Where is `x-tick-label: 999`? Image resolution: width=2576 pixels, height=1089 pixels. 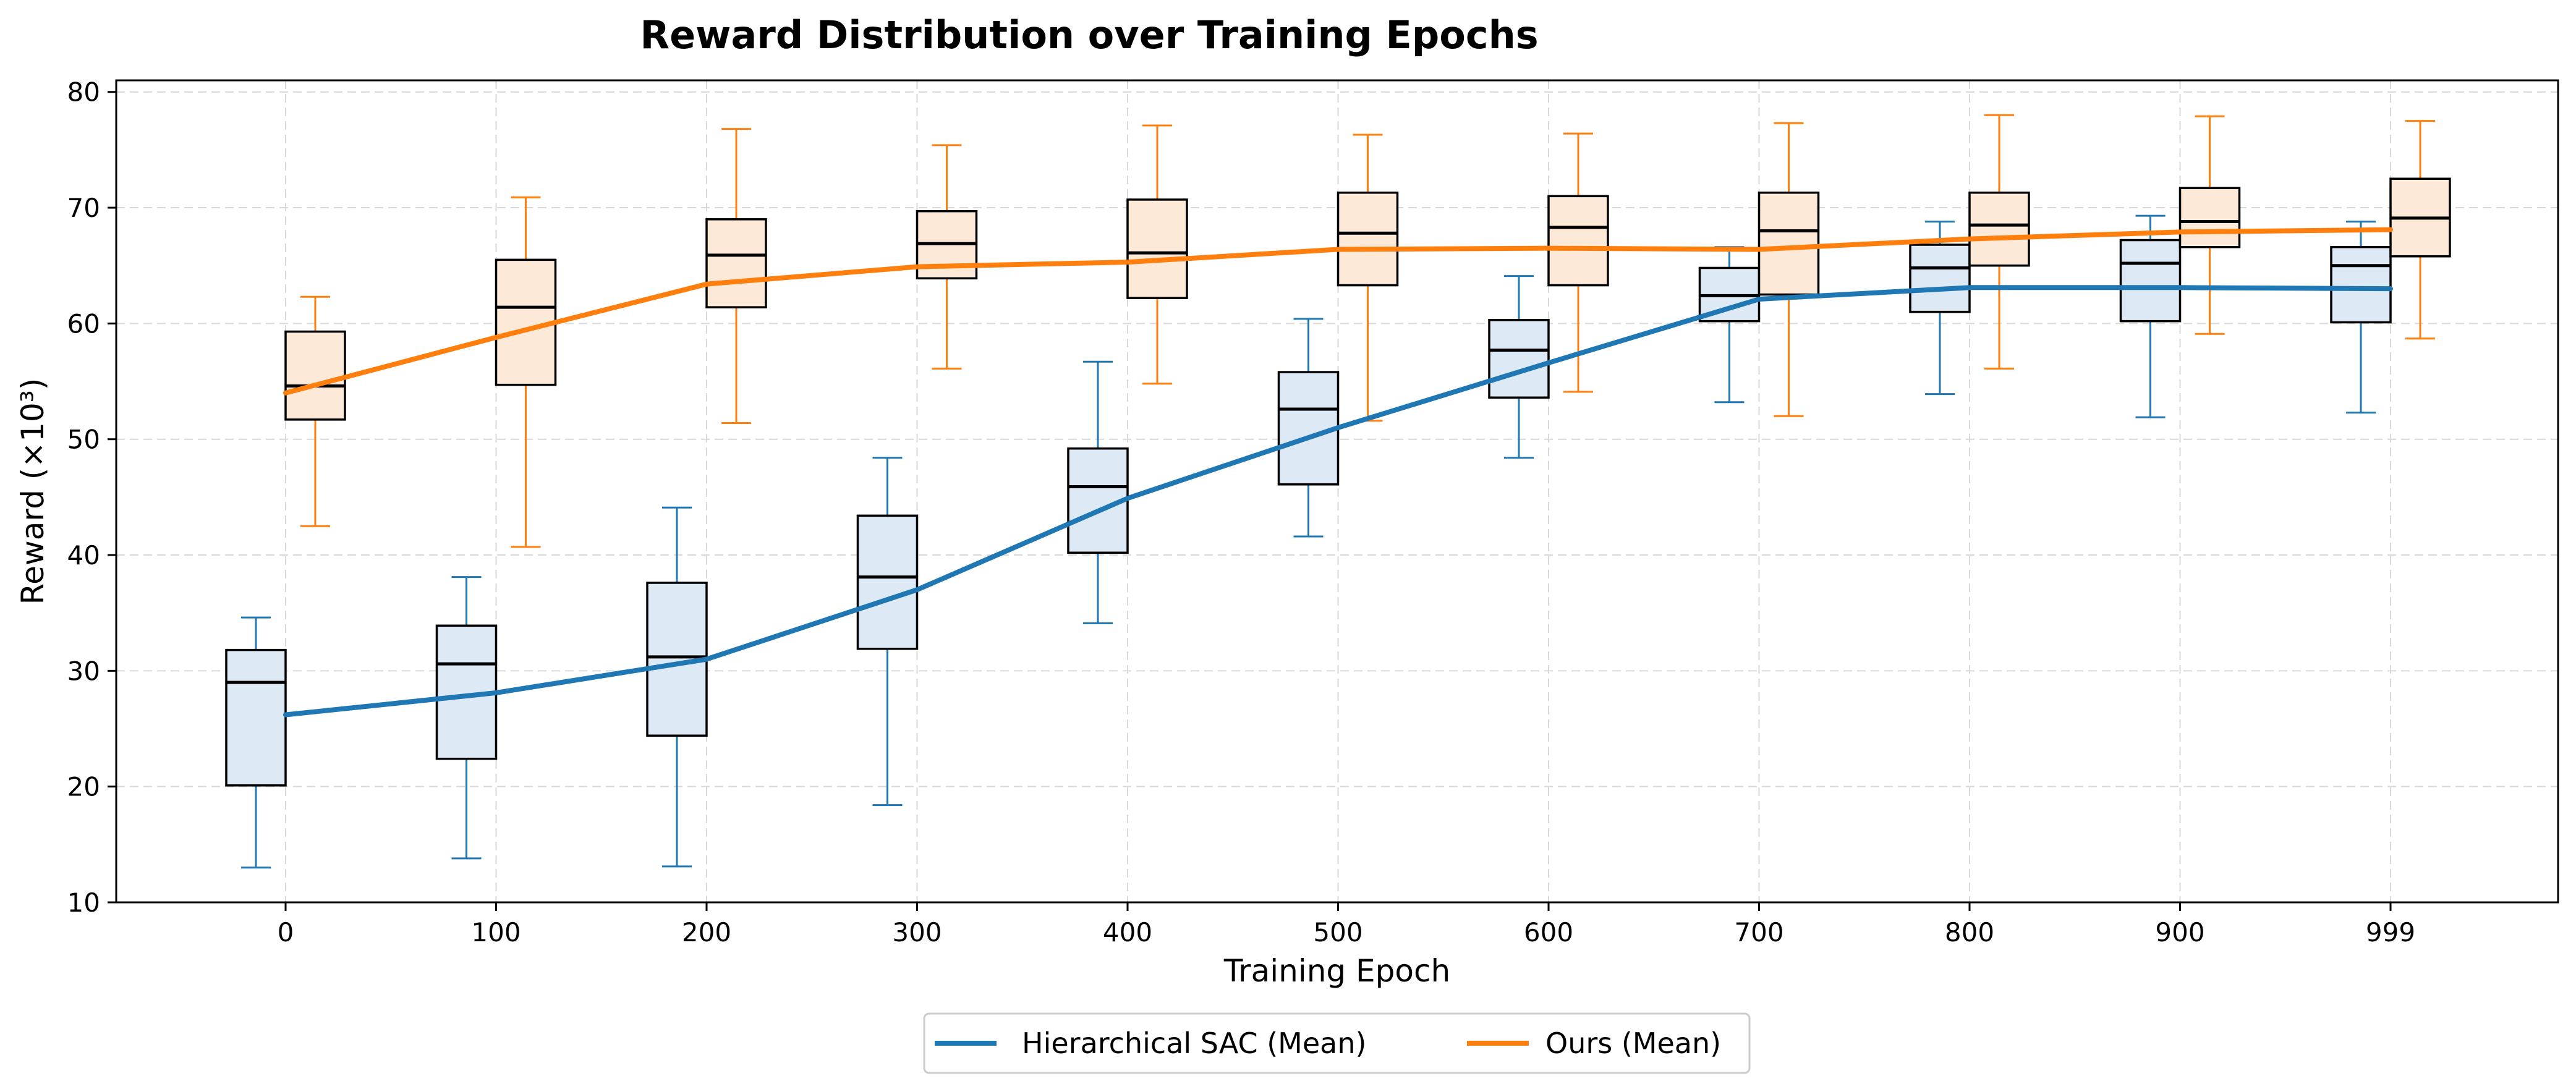 x-tick-label: 999 is located at coordinates (2390, 932).